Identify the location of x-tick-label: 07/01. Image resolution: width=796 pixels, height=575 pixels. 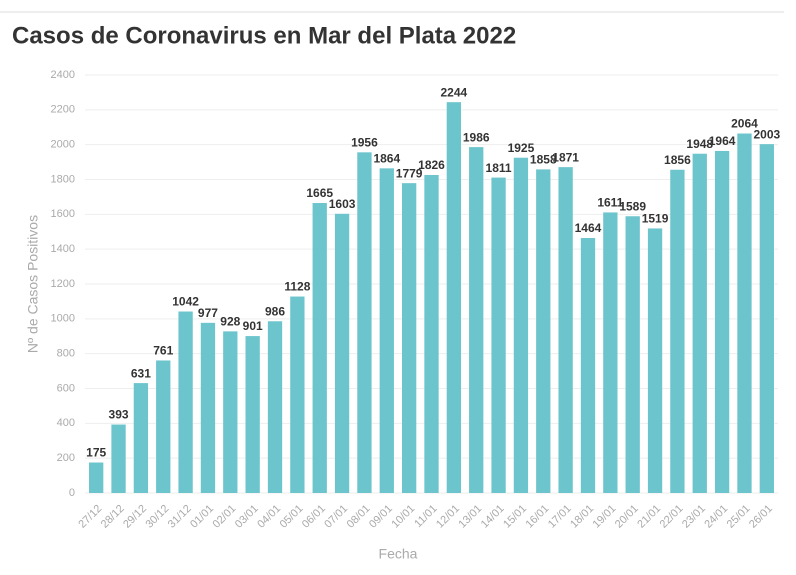
(336, 517).